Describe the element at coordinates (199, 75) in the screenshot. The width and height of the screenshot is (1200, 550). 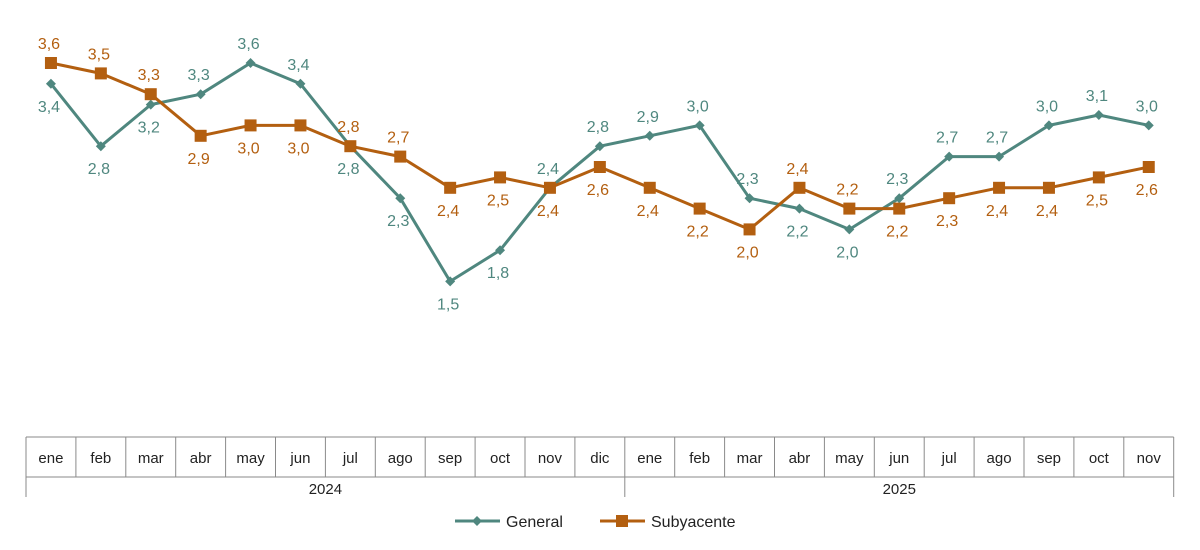
I see `data-label-general: 3,3` at that location.